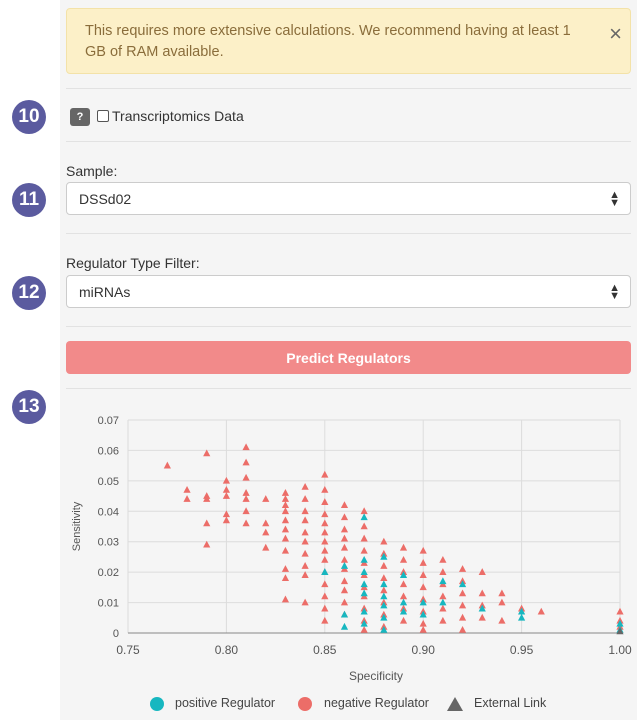 This screenshot has height=720, width=637. I want to click on x-axis-label: Specificity, so click(376, 676).